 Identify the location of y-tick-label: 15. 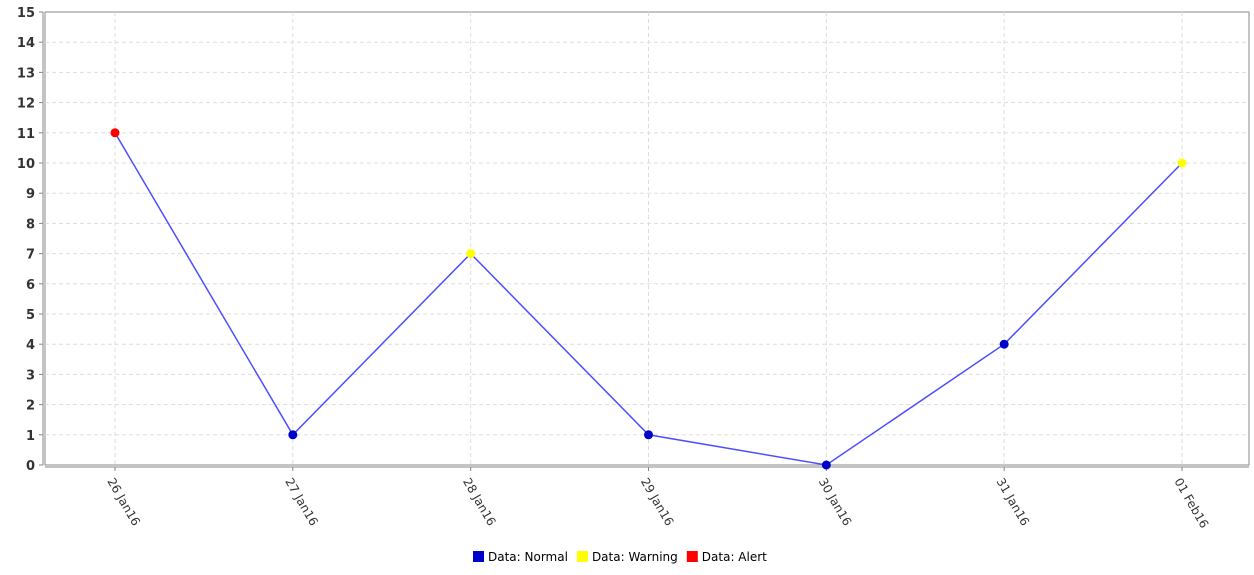
(26, 13).